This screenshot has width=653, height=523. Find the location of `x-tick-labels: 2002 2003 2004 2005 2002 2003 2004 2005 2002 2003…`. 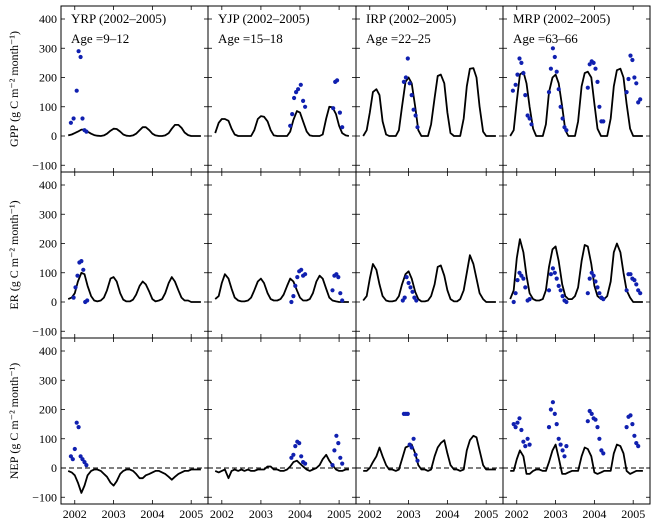

x-tick-labels: 2002 2003 2004 2005 2002 2003 2004 2005 2002 2003… is located at coordinates (354, 514).